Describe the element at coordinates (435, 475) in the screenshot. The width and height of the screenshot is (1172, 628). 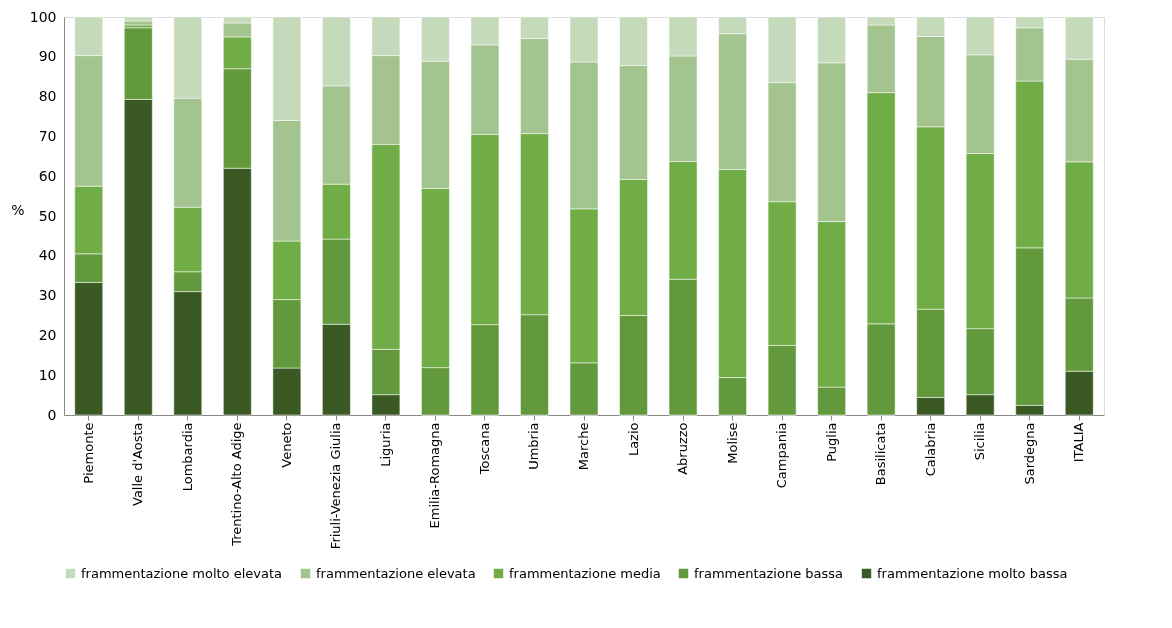
I see `x-tick-label: Emilia-Romagna` at that location.